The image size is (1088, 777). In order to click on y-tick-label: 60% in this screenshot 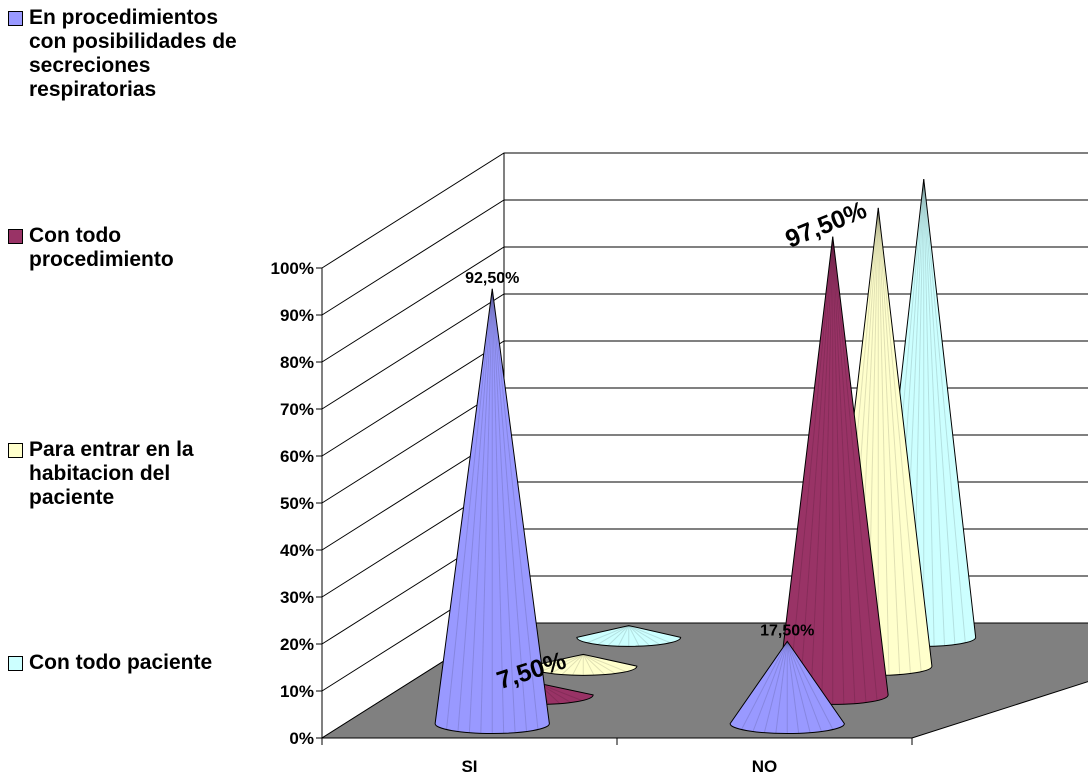, I will do `click(297, 456)`.